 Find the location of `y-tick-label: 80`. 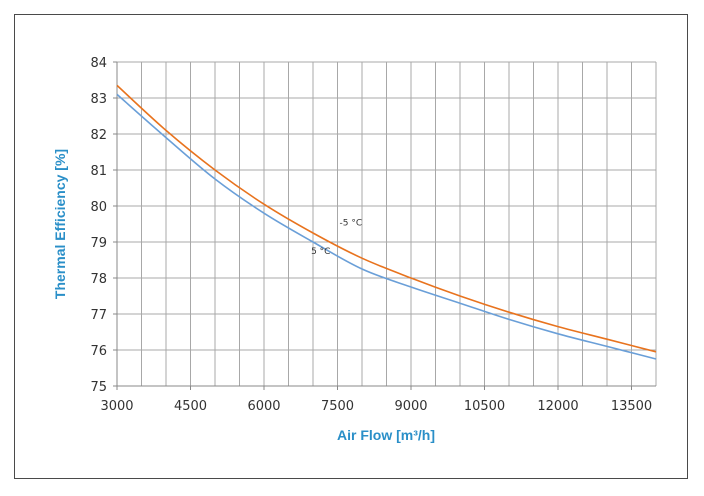

y-tick-label: 80 is located at coordinates (98, 207).